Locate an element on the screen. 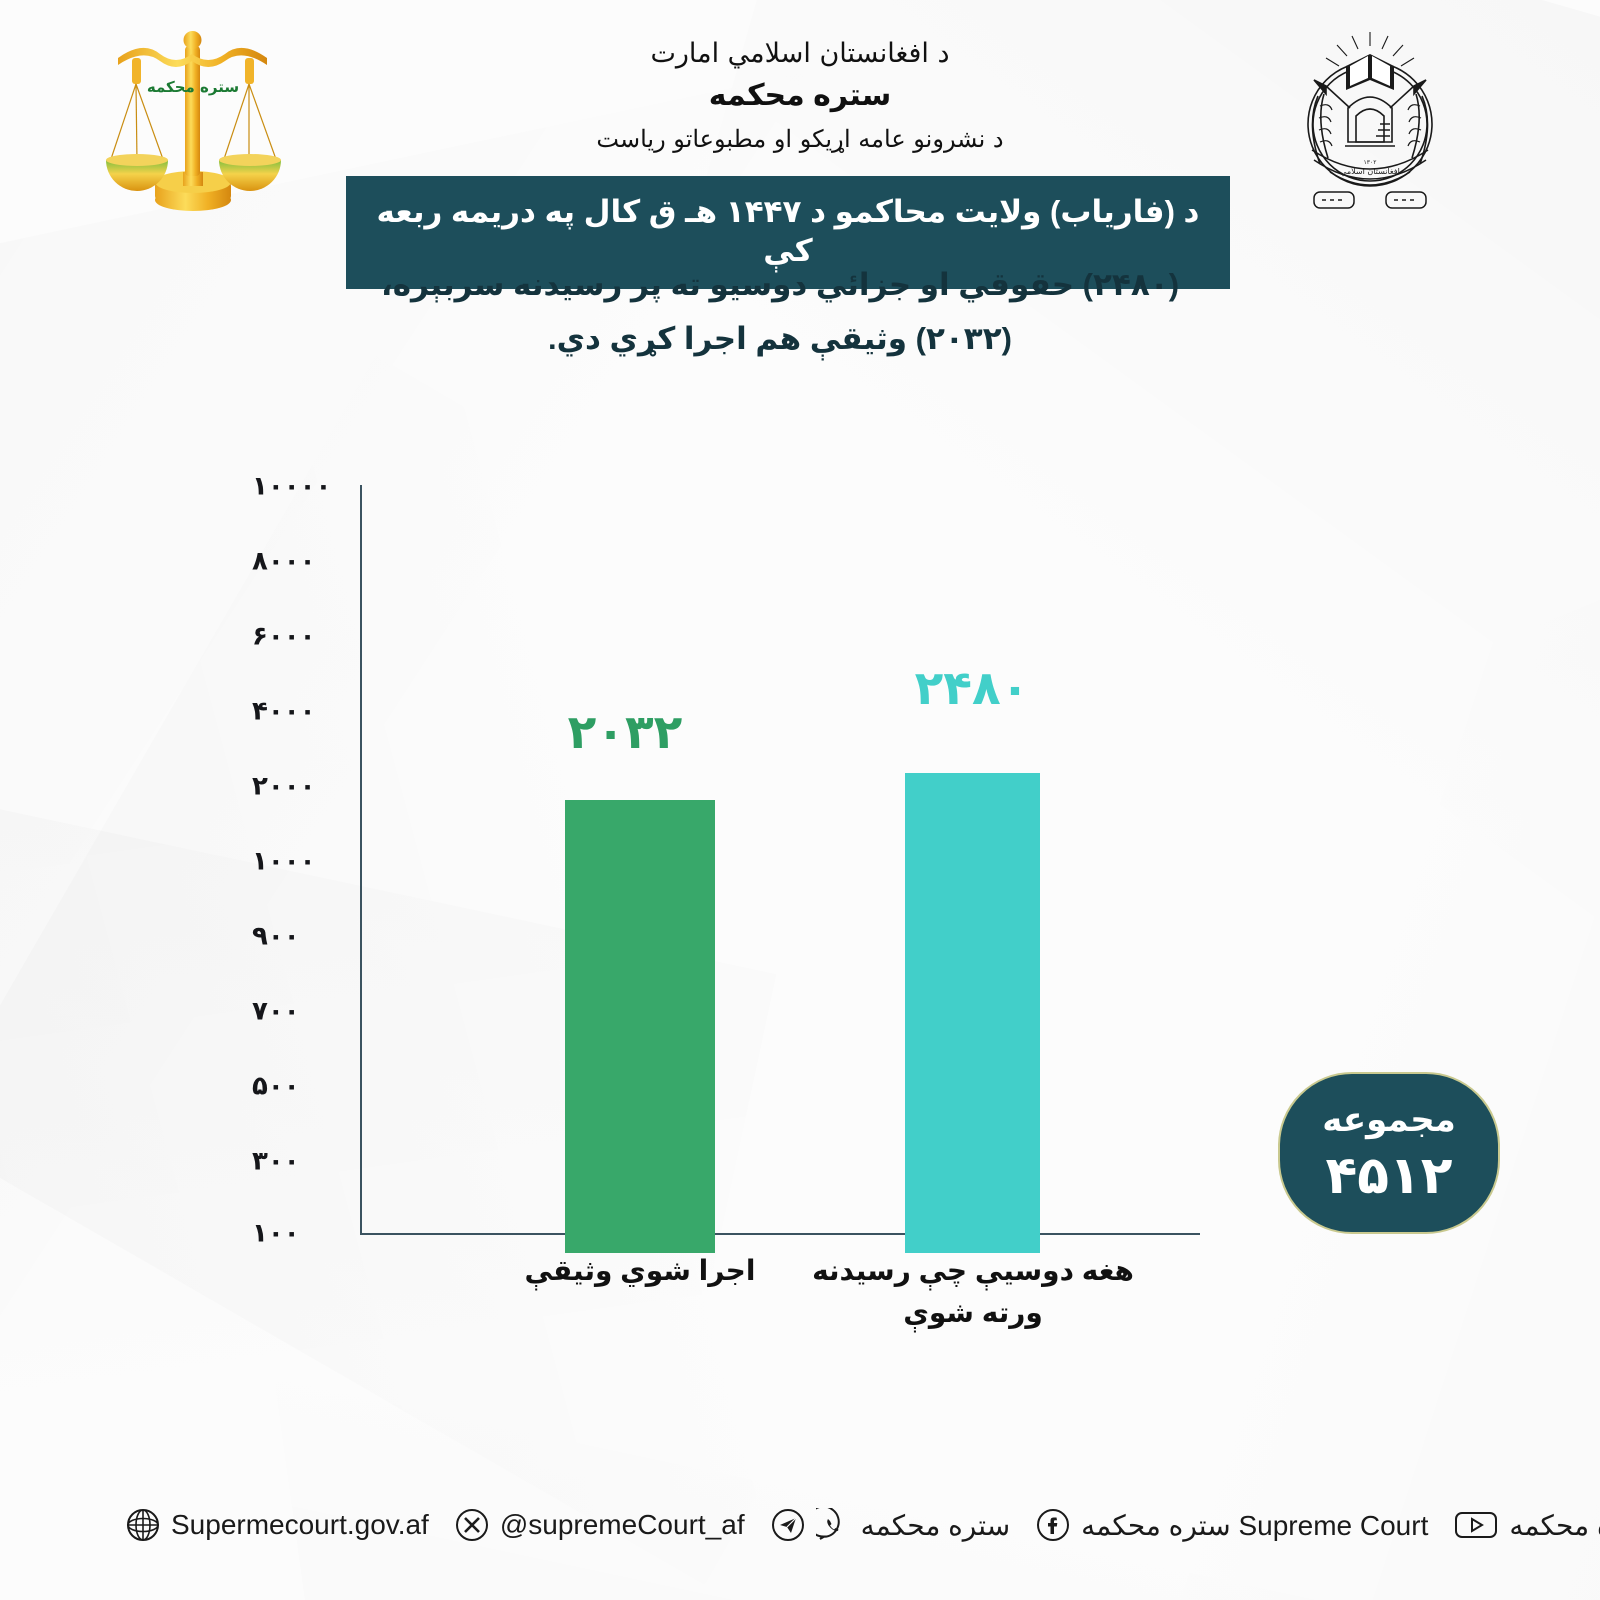 This screenshot has height=1600, width=1600. header-line-court: ستره محکمه is located at coordinates (800, 95).